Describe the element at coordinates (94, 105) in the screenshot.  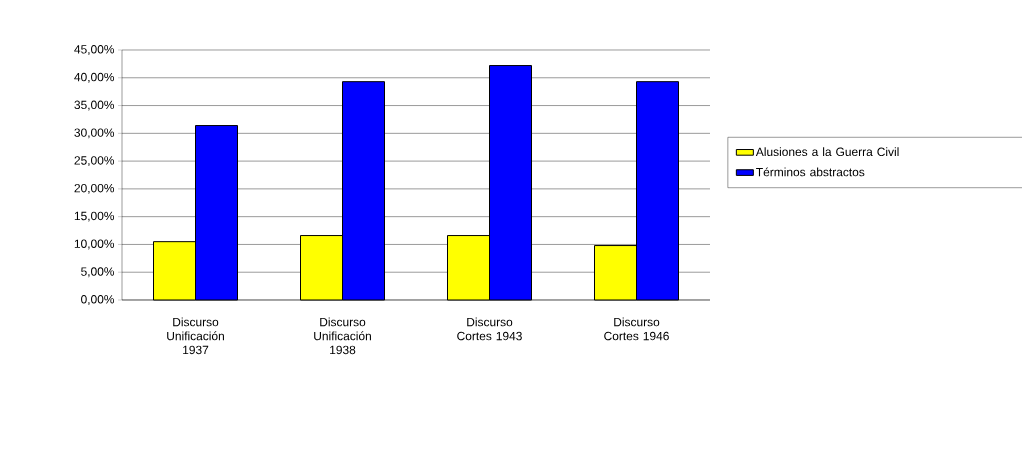
I see `y-tick-label: 35,00%` at that location.